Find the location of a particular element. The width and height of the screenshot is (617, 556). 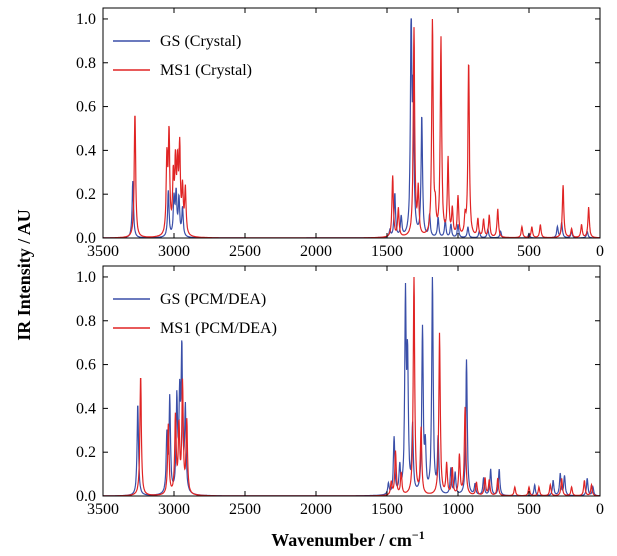

legend-label: GS (PCM/DEA) is located at coordinates (213, 299).